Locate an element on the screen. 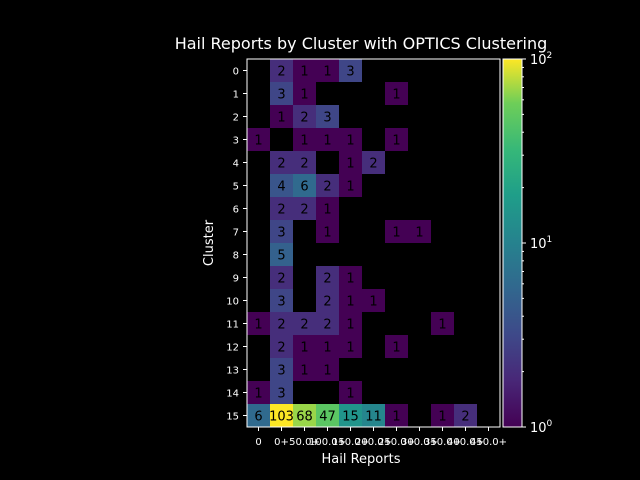 This screenshot has width=640, height=480. y-tick-label: 8 is located at coordinates (236, 256).